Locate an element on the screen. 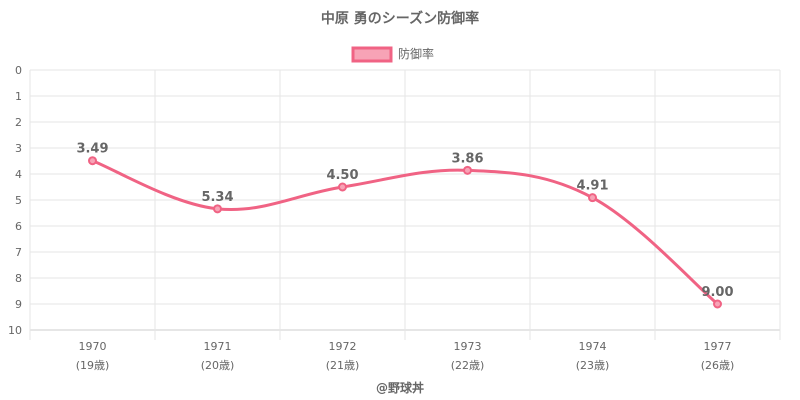 This screenshot has width=800, height=400. chart-title: 中原 勇のシーズン防御率 is located at coordinates (400, 18).